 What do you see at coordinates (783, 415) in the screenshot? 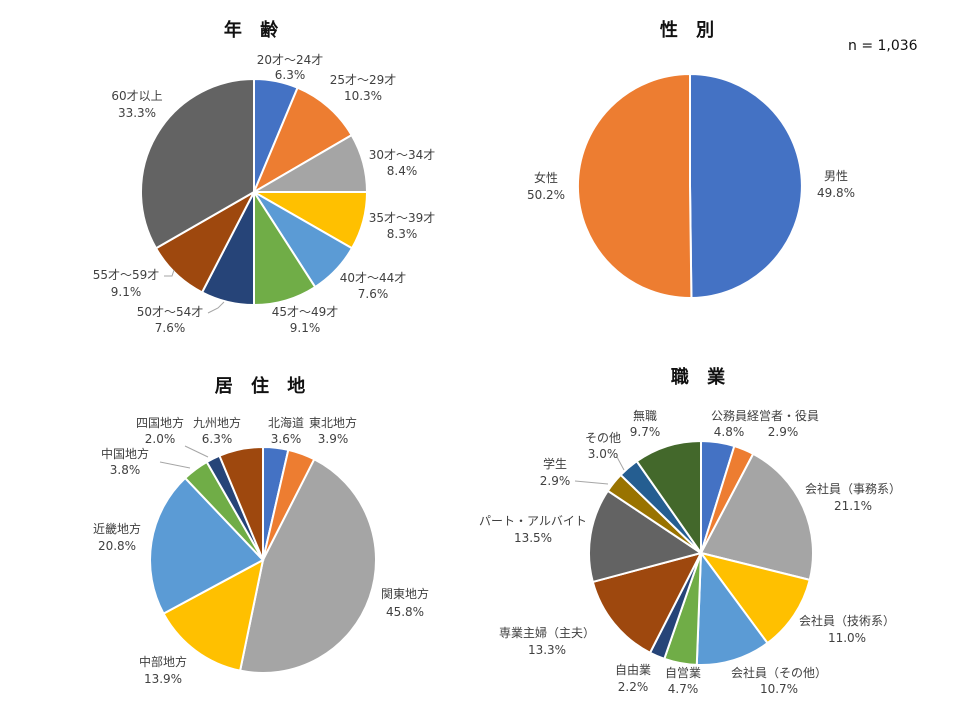
I see `job-slice-name-2: 経営者・役員` at bounding box center [783, 415].